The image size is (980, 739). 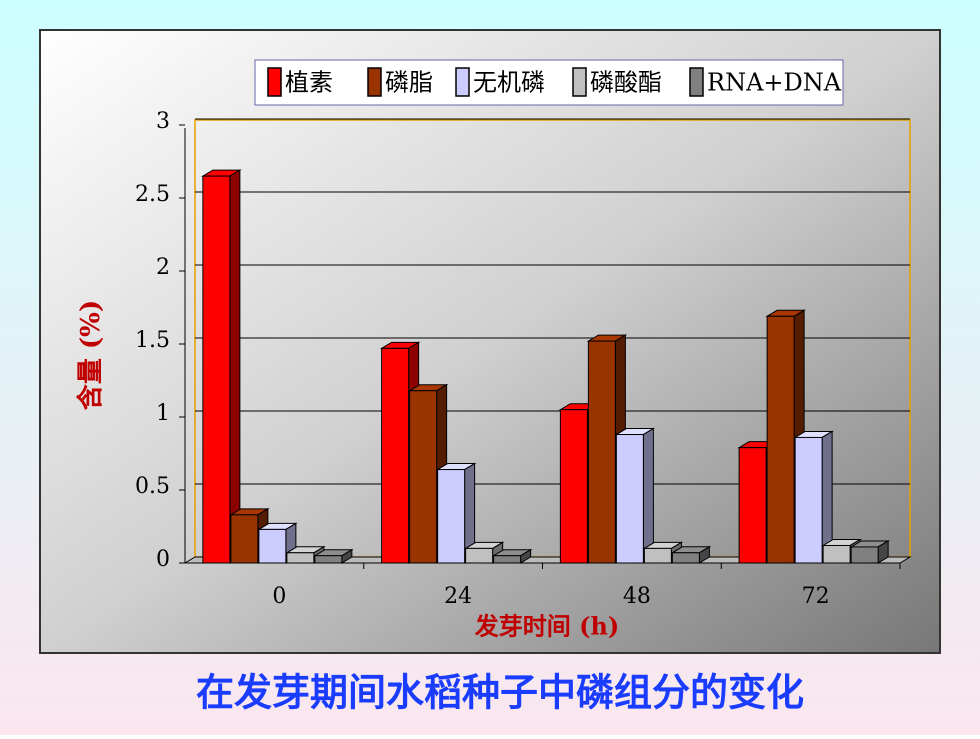 I want to click on legend-label: 磷脂, so click(x=409, y=83).